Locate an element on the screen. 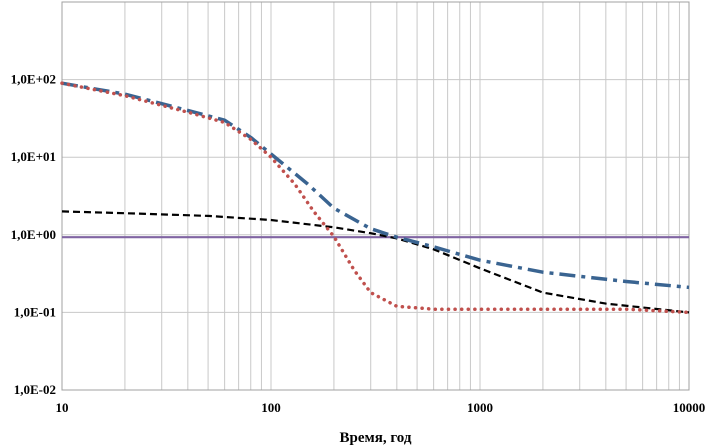 Image resolution: width=706 pixels, height=447 pixels. y-tick-label: 1,0E+00 is located at coordinates (33, 234).